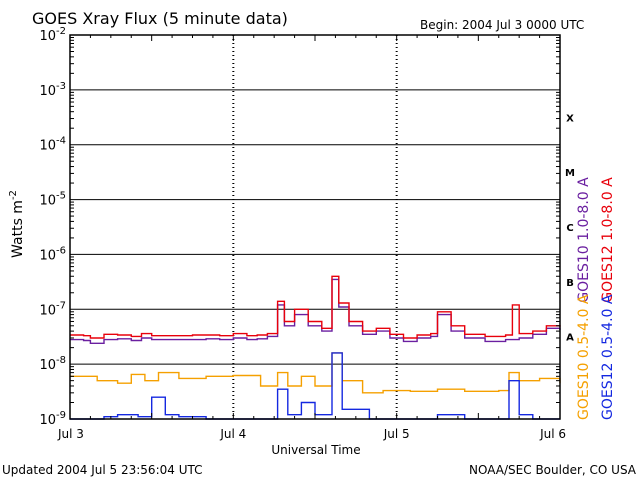 The height and width of the screenshot is (484, 640). Describe the element at coordinates (232, 434) in the screenshot. I see `x-tick-label: Jul 4` at that location.